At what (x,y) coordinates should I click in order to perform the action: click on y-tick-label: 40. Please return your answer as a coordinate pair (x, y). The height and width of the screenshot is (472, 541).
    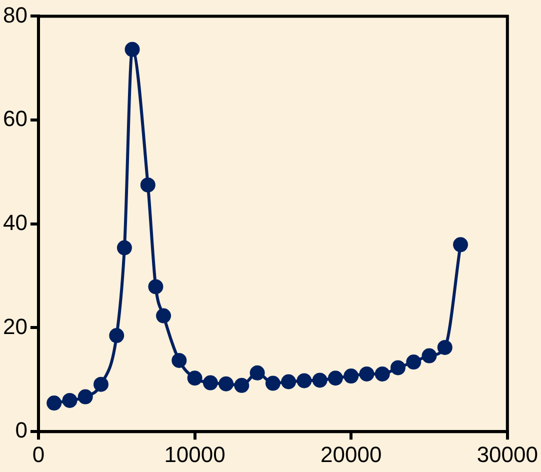
    Looking at the image, I should click on (15, 222).